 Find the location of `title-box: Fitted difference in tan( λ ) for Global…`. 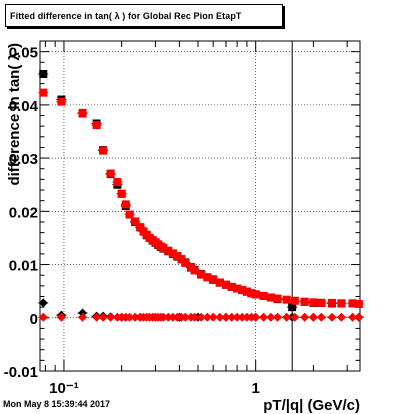

title-box: Fitted difference in tan( λ ) for Global… is located at coordinates (144, 15).